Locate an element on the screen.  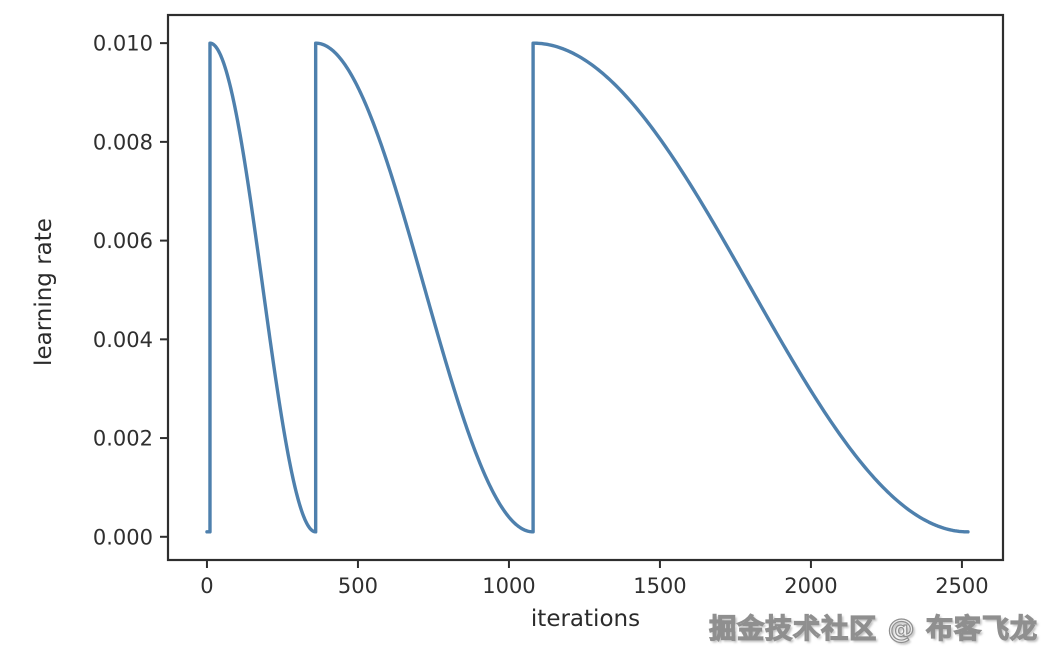
y-tick-label: 0.002 is located at coordinates (123, 439).